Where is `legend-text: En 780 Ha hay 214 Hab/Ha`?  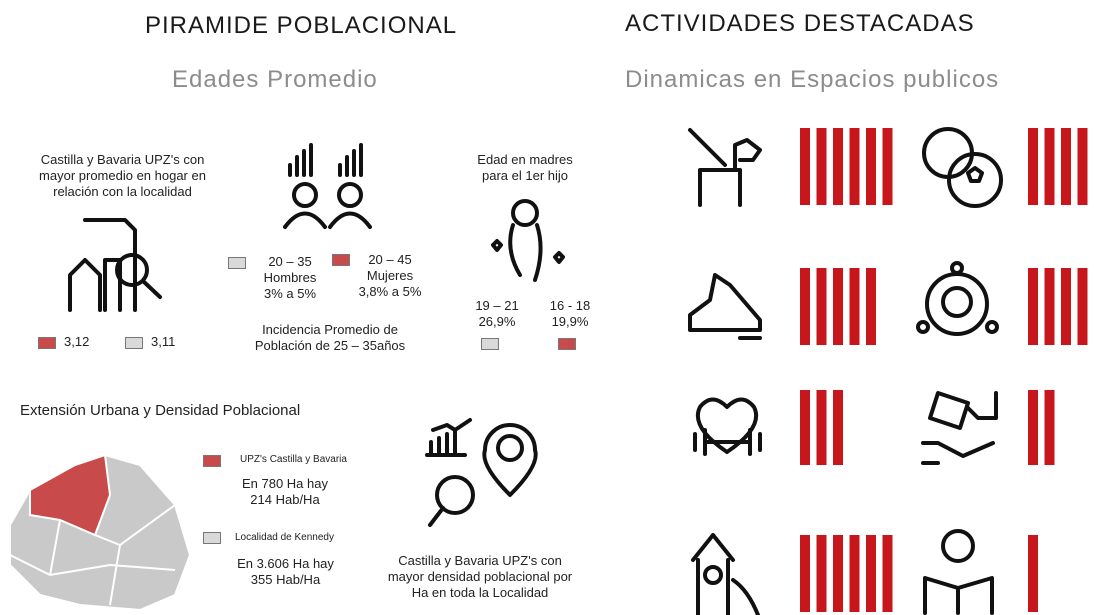
legend-text: En 780 Ha hay 214 Hab/Ha is located at coordinates (285, 492).